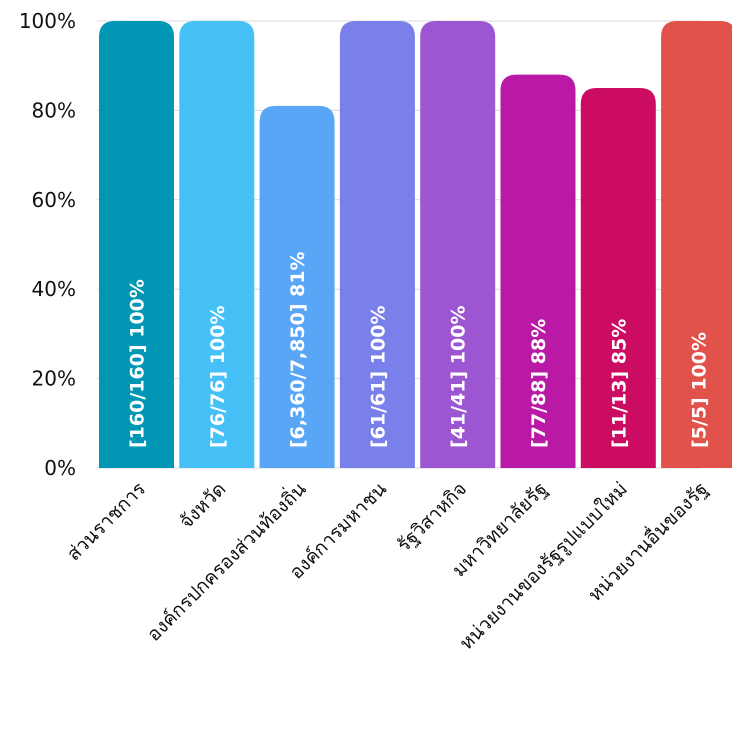 Image resolution: width=732 pixels, height=738 pixels. What do you see at coordinates (543, 566) in the screenshot?
I see `x-category-label: หน่วยงานของรัฐรูปแบบใหม่` at bounding box center [543, 566].